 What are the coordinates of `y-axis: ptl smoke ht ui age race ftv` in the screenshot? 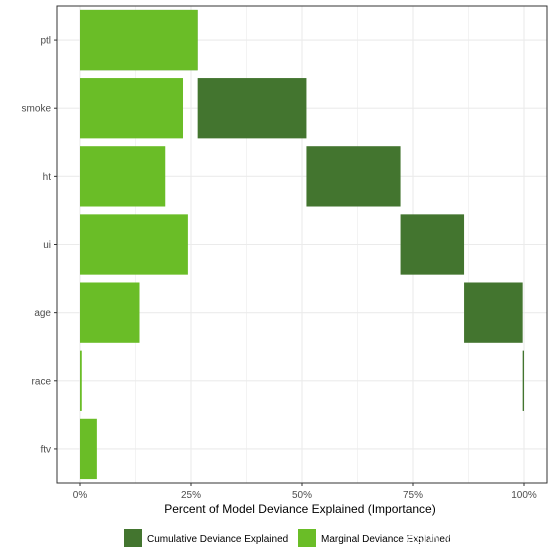 It's located at (39, 245).